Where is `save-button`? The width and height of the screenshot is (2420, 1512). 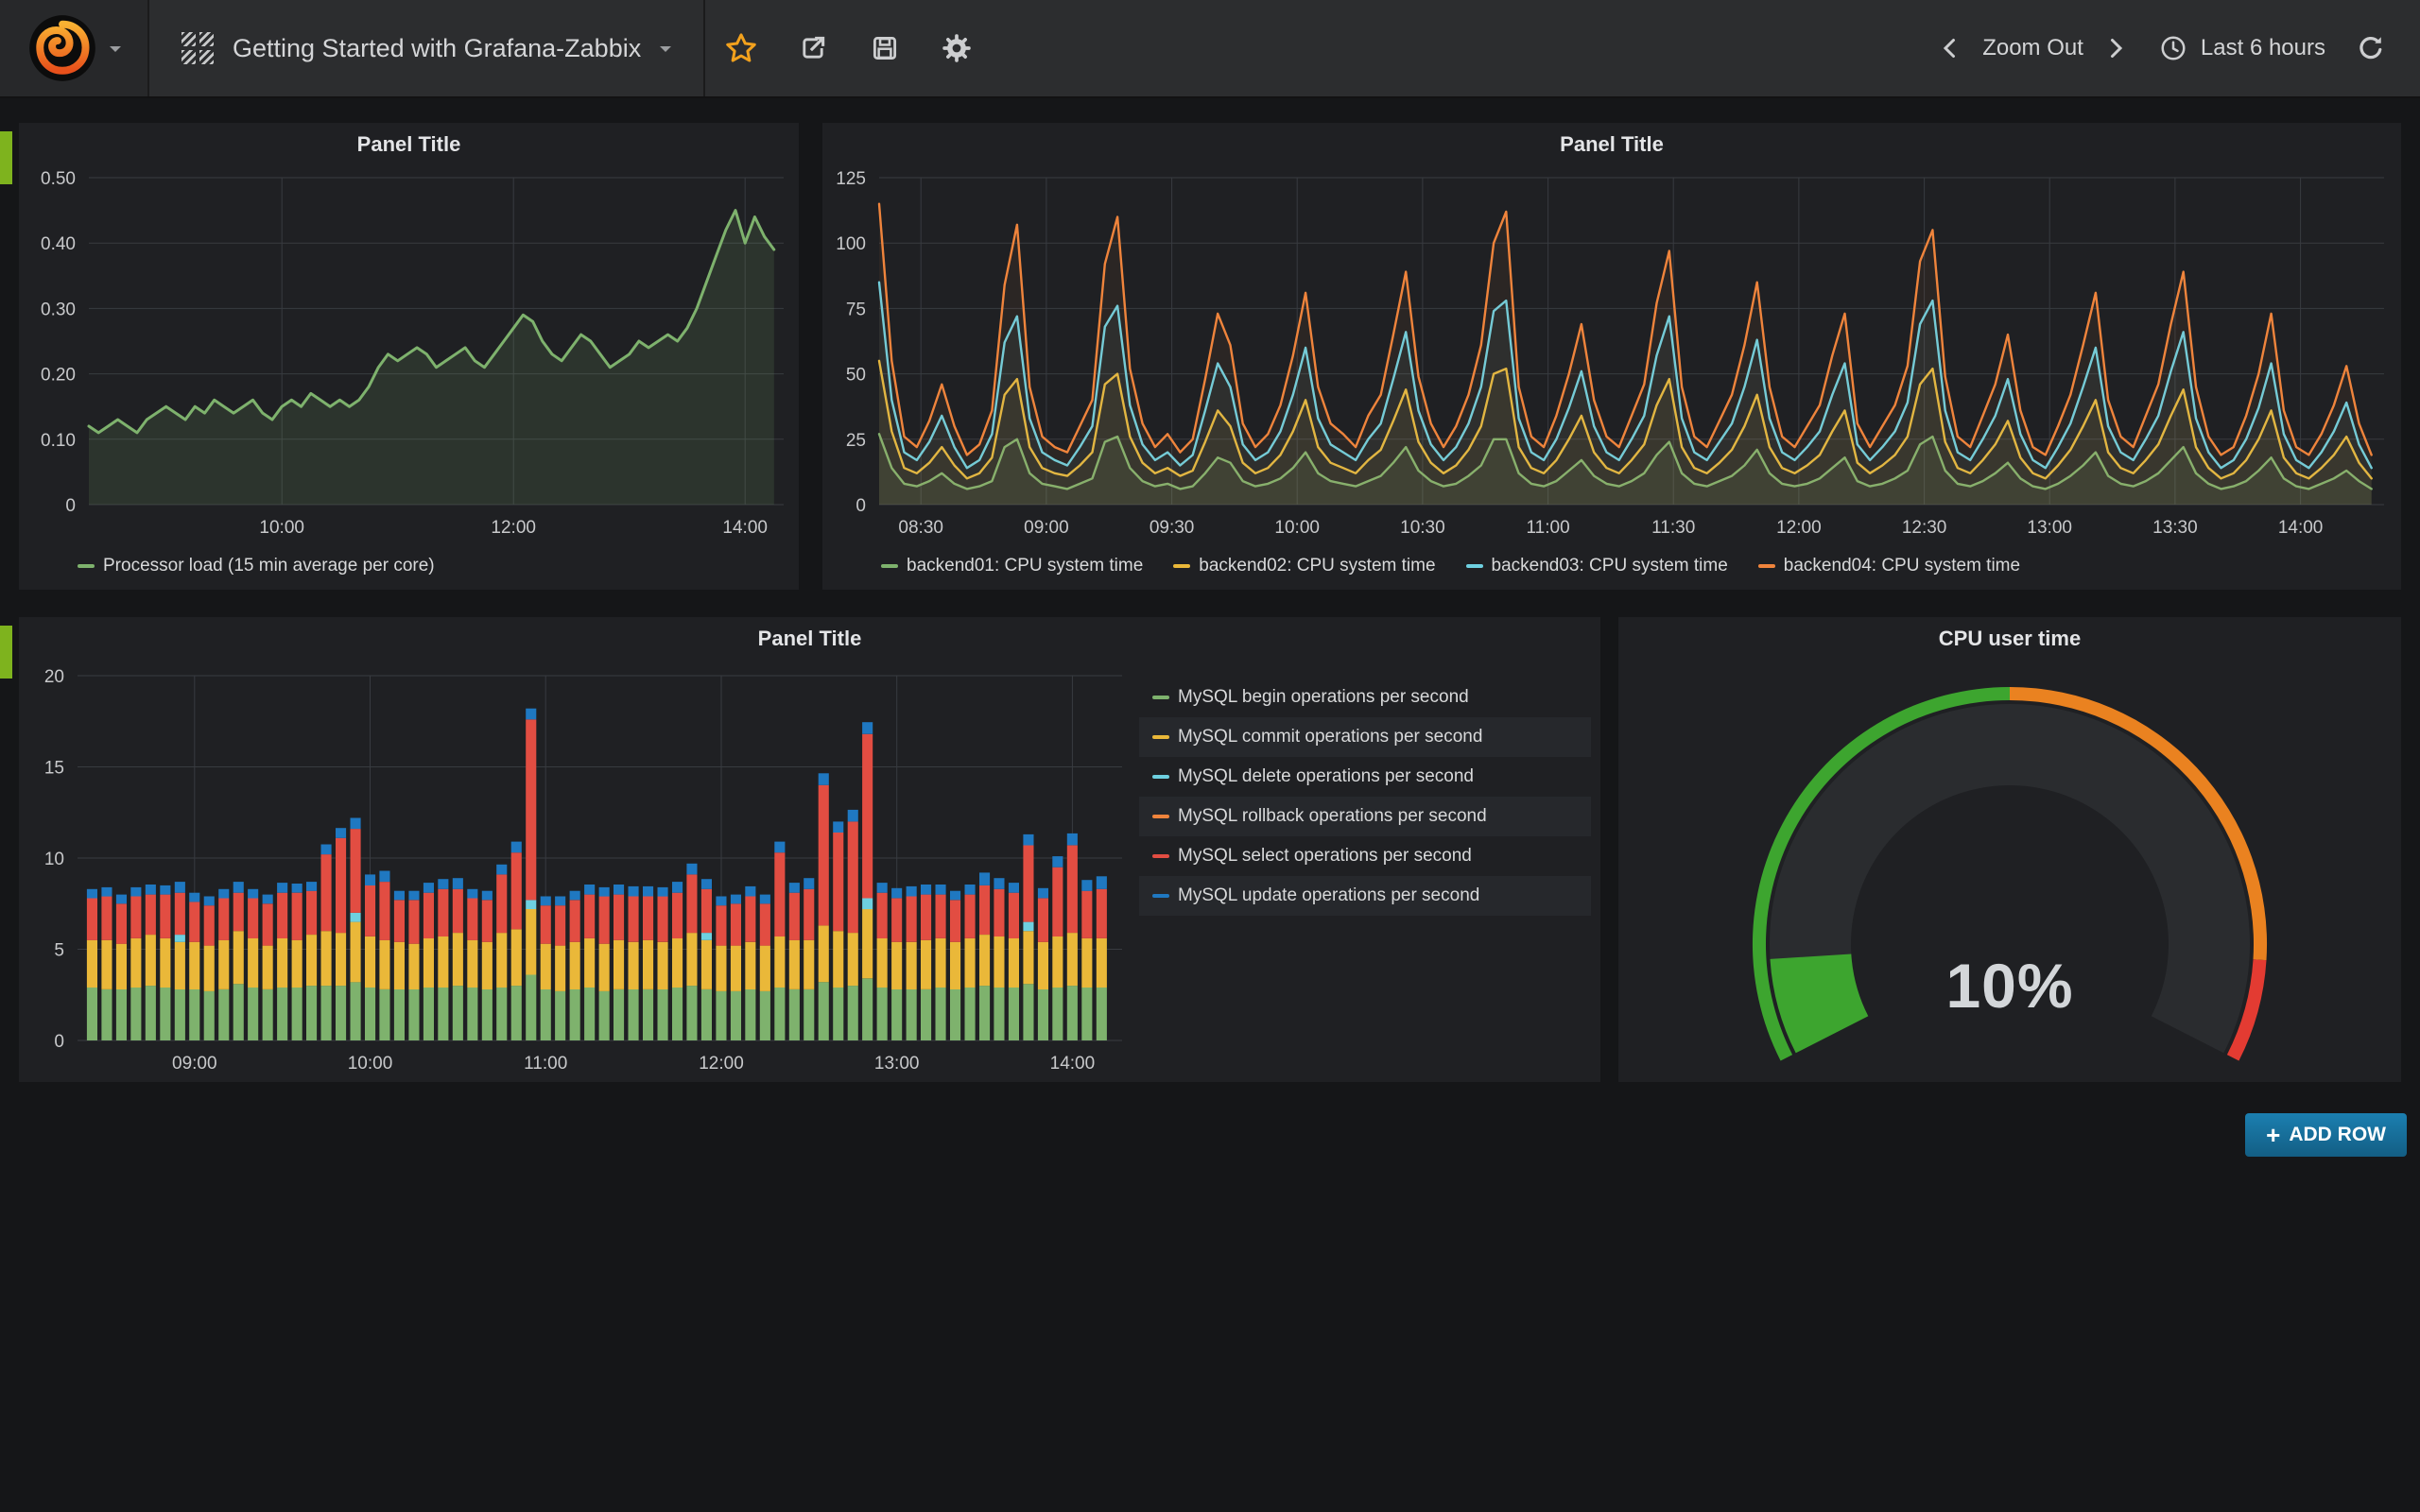 save-button is located at coordinates (885, 48).